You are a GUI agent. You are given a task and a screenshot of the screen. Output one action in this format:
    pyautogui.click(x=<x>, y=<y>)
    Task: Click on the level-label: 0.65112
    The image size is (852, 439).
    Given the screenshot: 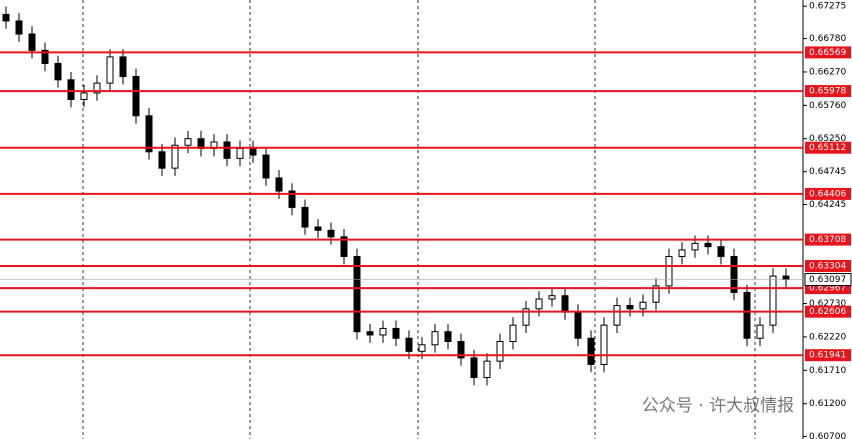 What is the action you would take?
    pyautogui.click(x=827, y=148)
    